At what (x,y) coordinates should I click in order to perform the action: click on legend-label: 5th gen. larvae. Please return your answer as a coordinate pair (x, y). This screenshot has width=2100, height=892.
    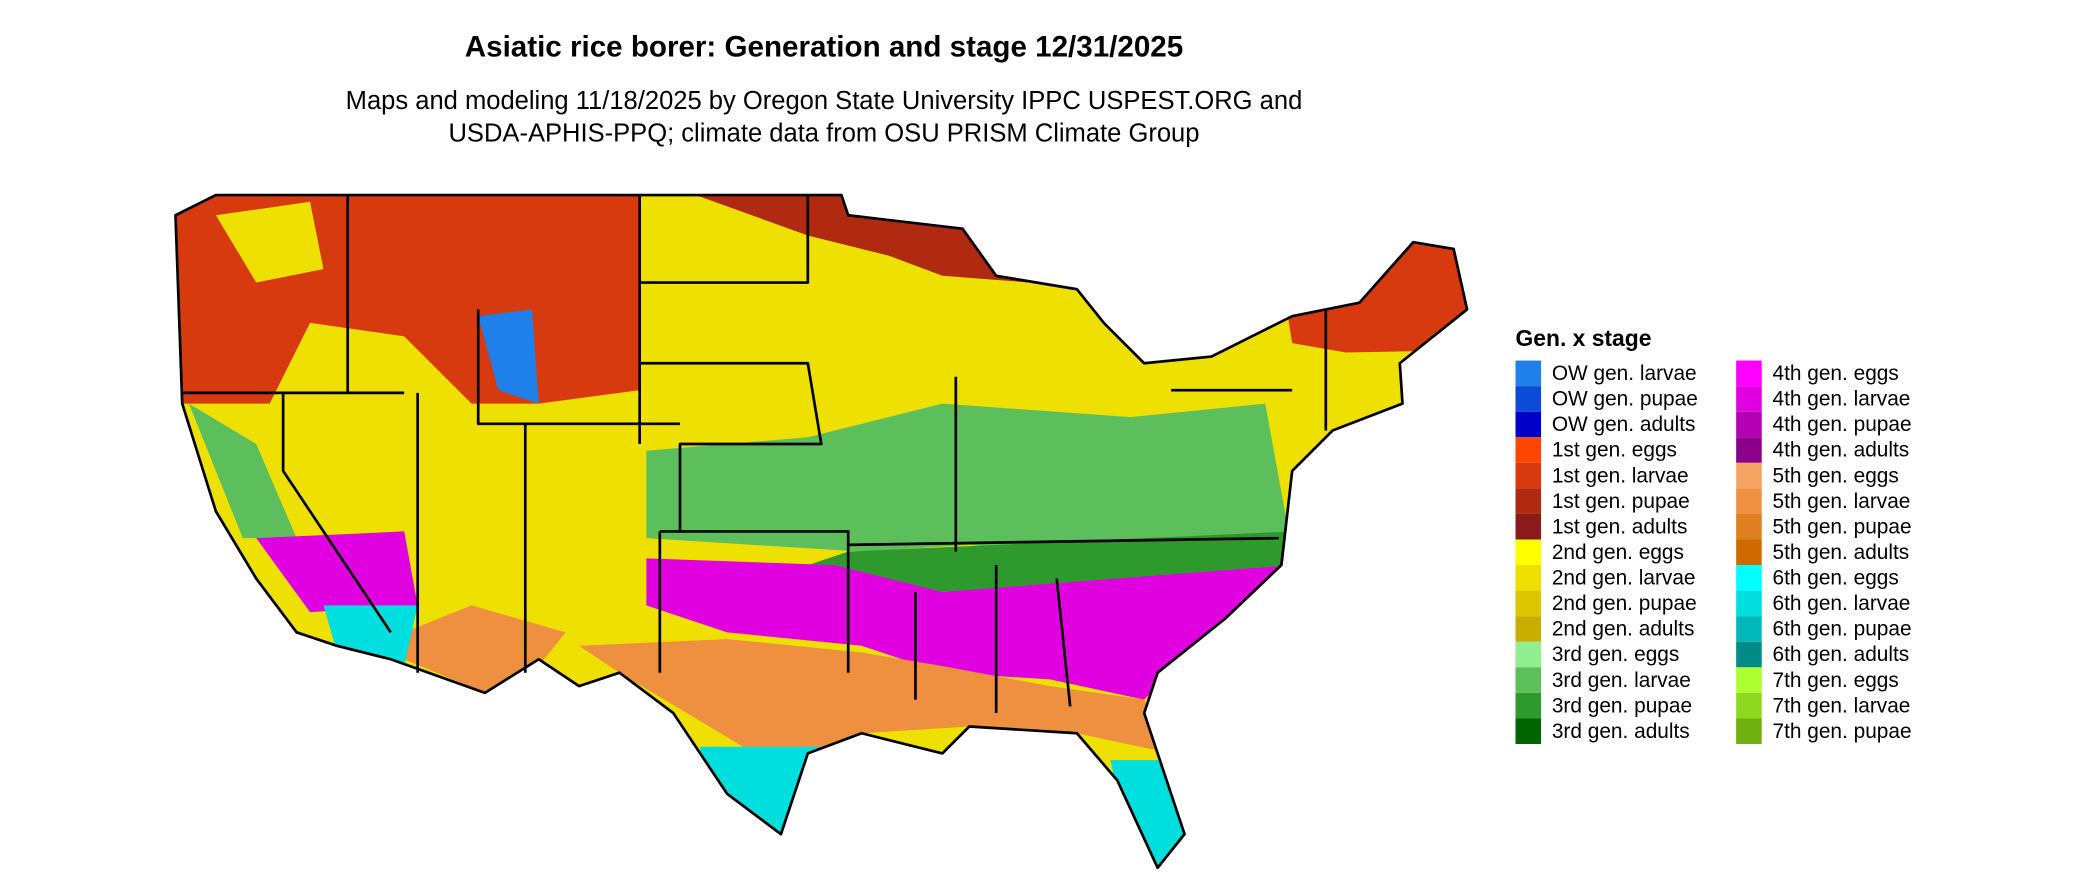
    Looking at the image, I should click on (1841, 501).